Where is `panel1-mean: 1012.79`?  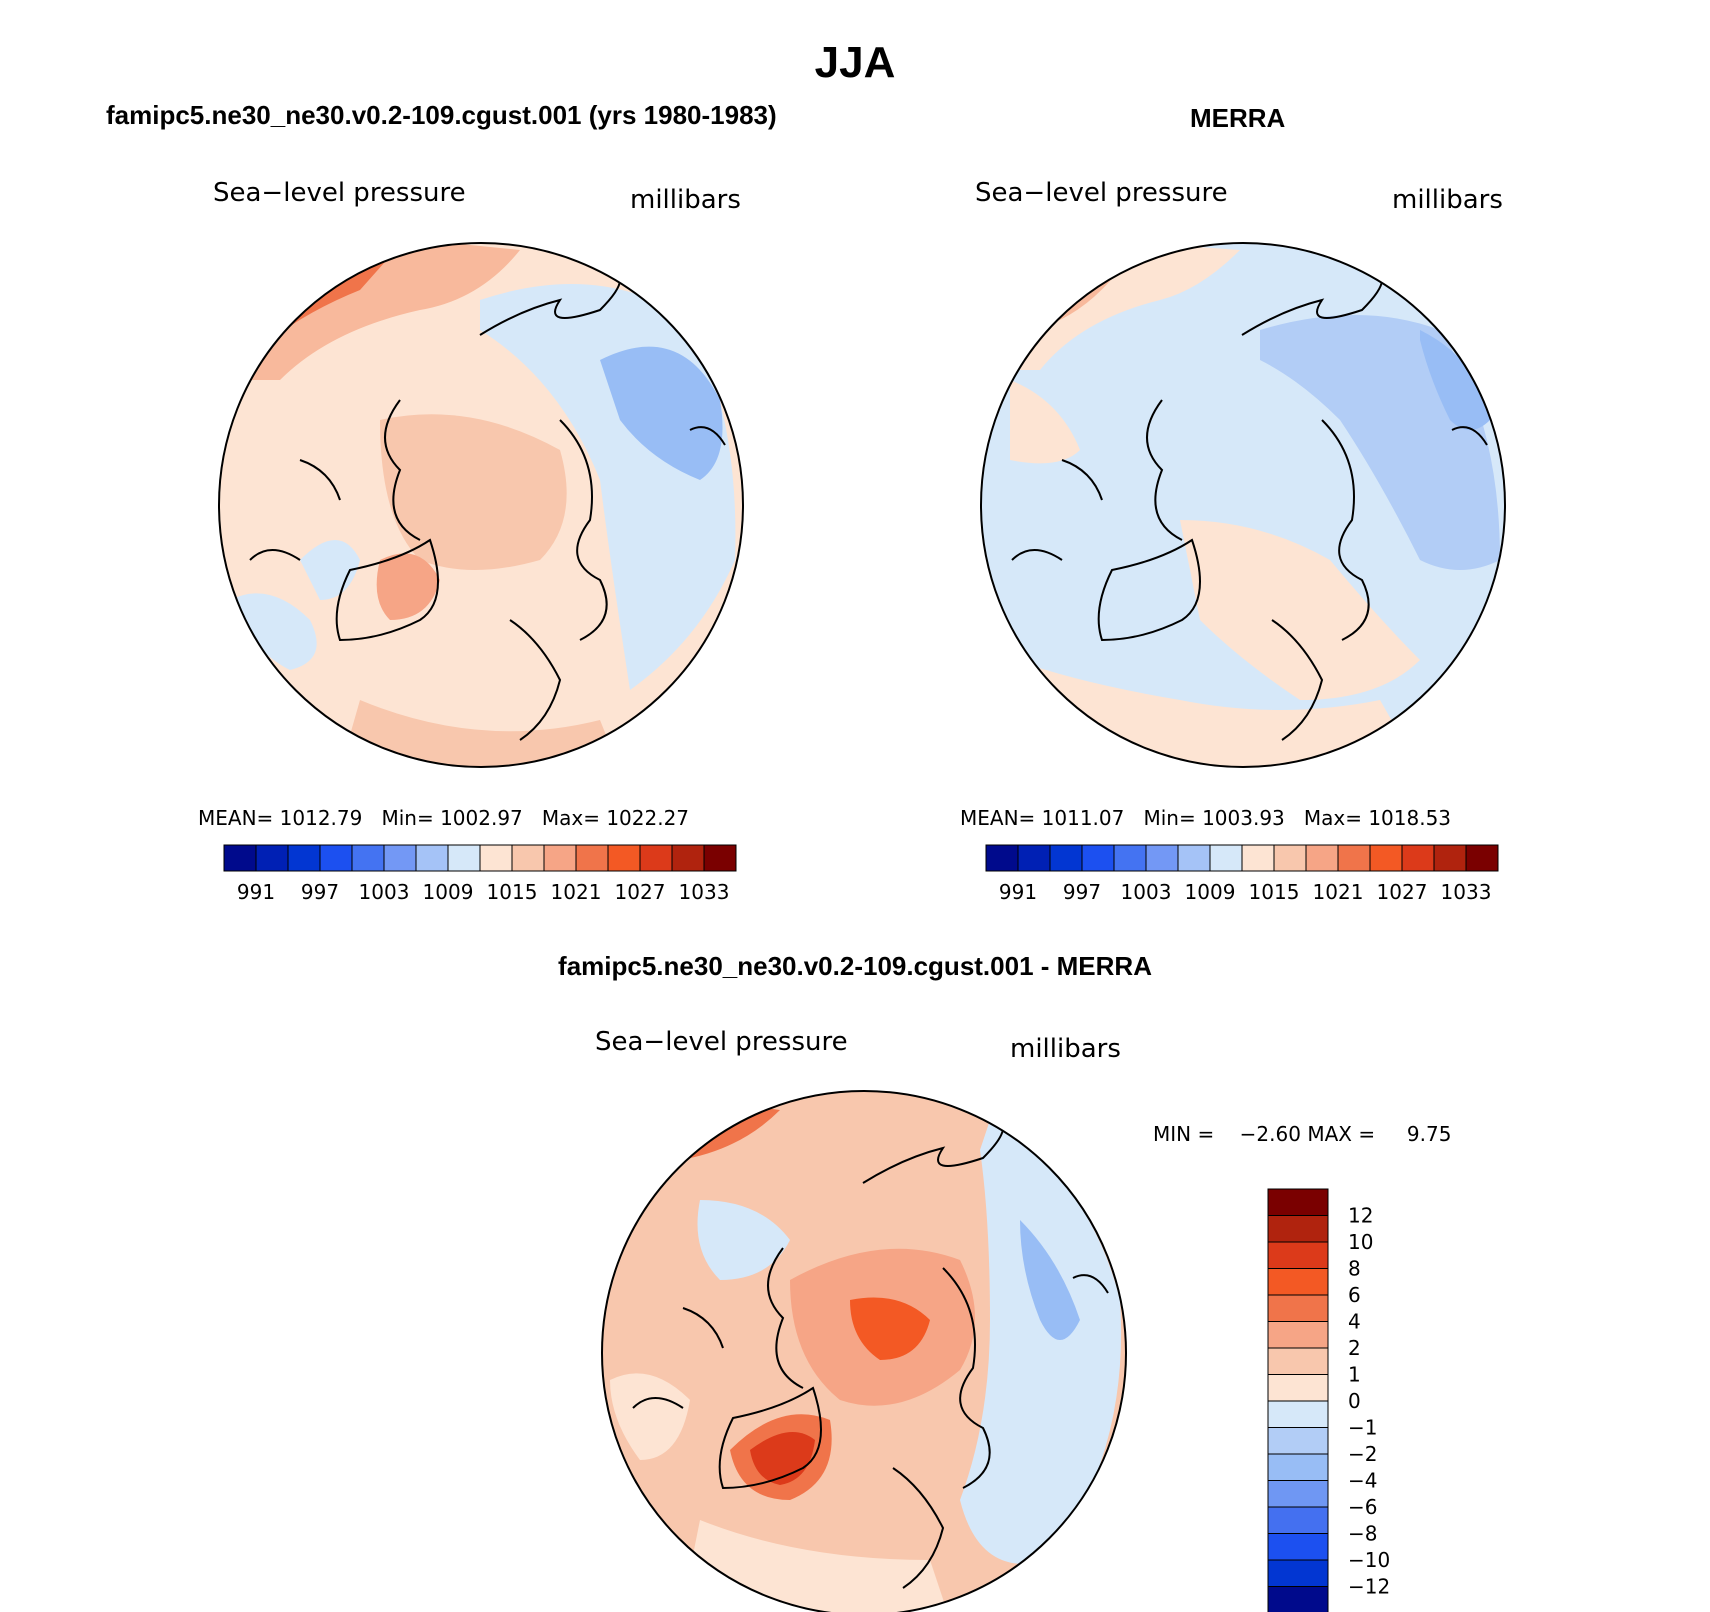 panel1-mean: 1012.79 is located at coordinates (321, 818).